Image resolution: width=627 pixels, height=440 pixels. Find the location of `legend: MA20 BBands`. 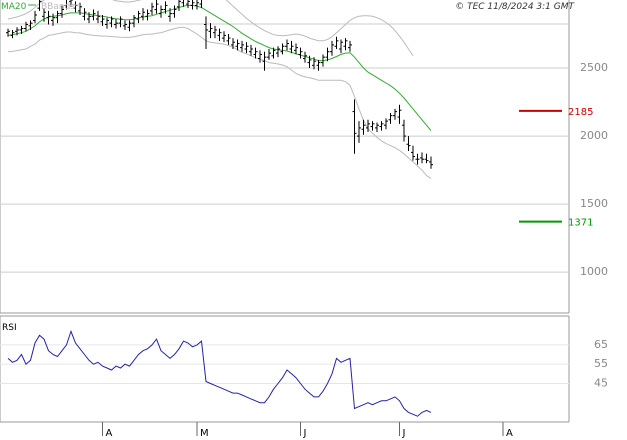

legend: MA20 BBands is located at coordinates (40, 7).